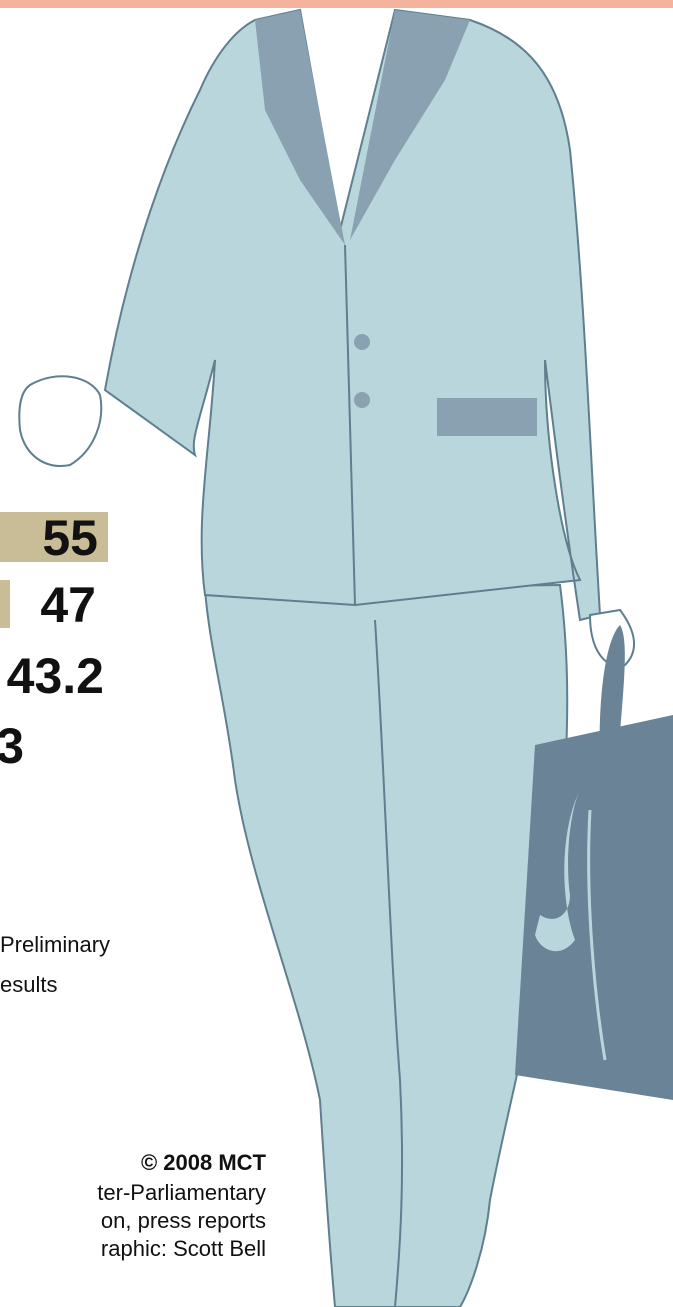 The width and height of the screenshot is (673, 1307). Describe the element at coordinates (60, 421) in the screenshot. I see `left-hand` at that location.